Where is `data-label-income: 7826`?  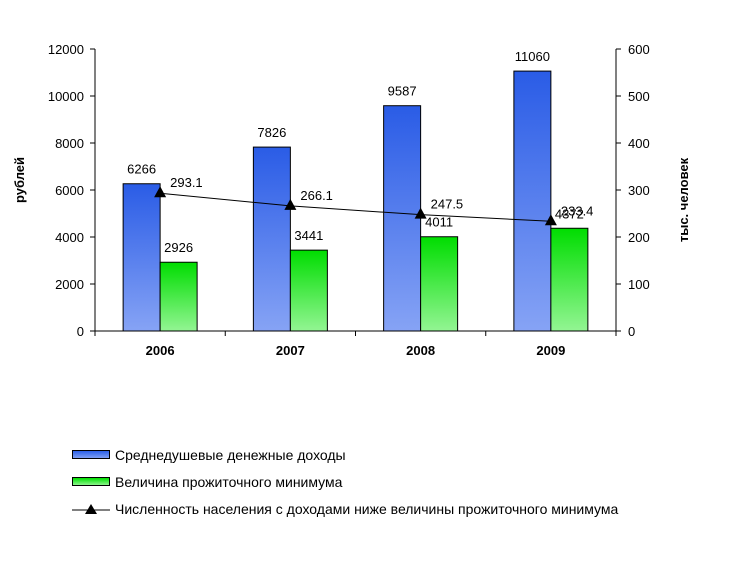 data-label-income: 7826 is located at coordinates (271, 132).